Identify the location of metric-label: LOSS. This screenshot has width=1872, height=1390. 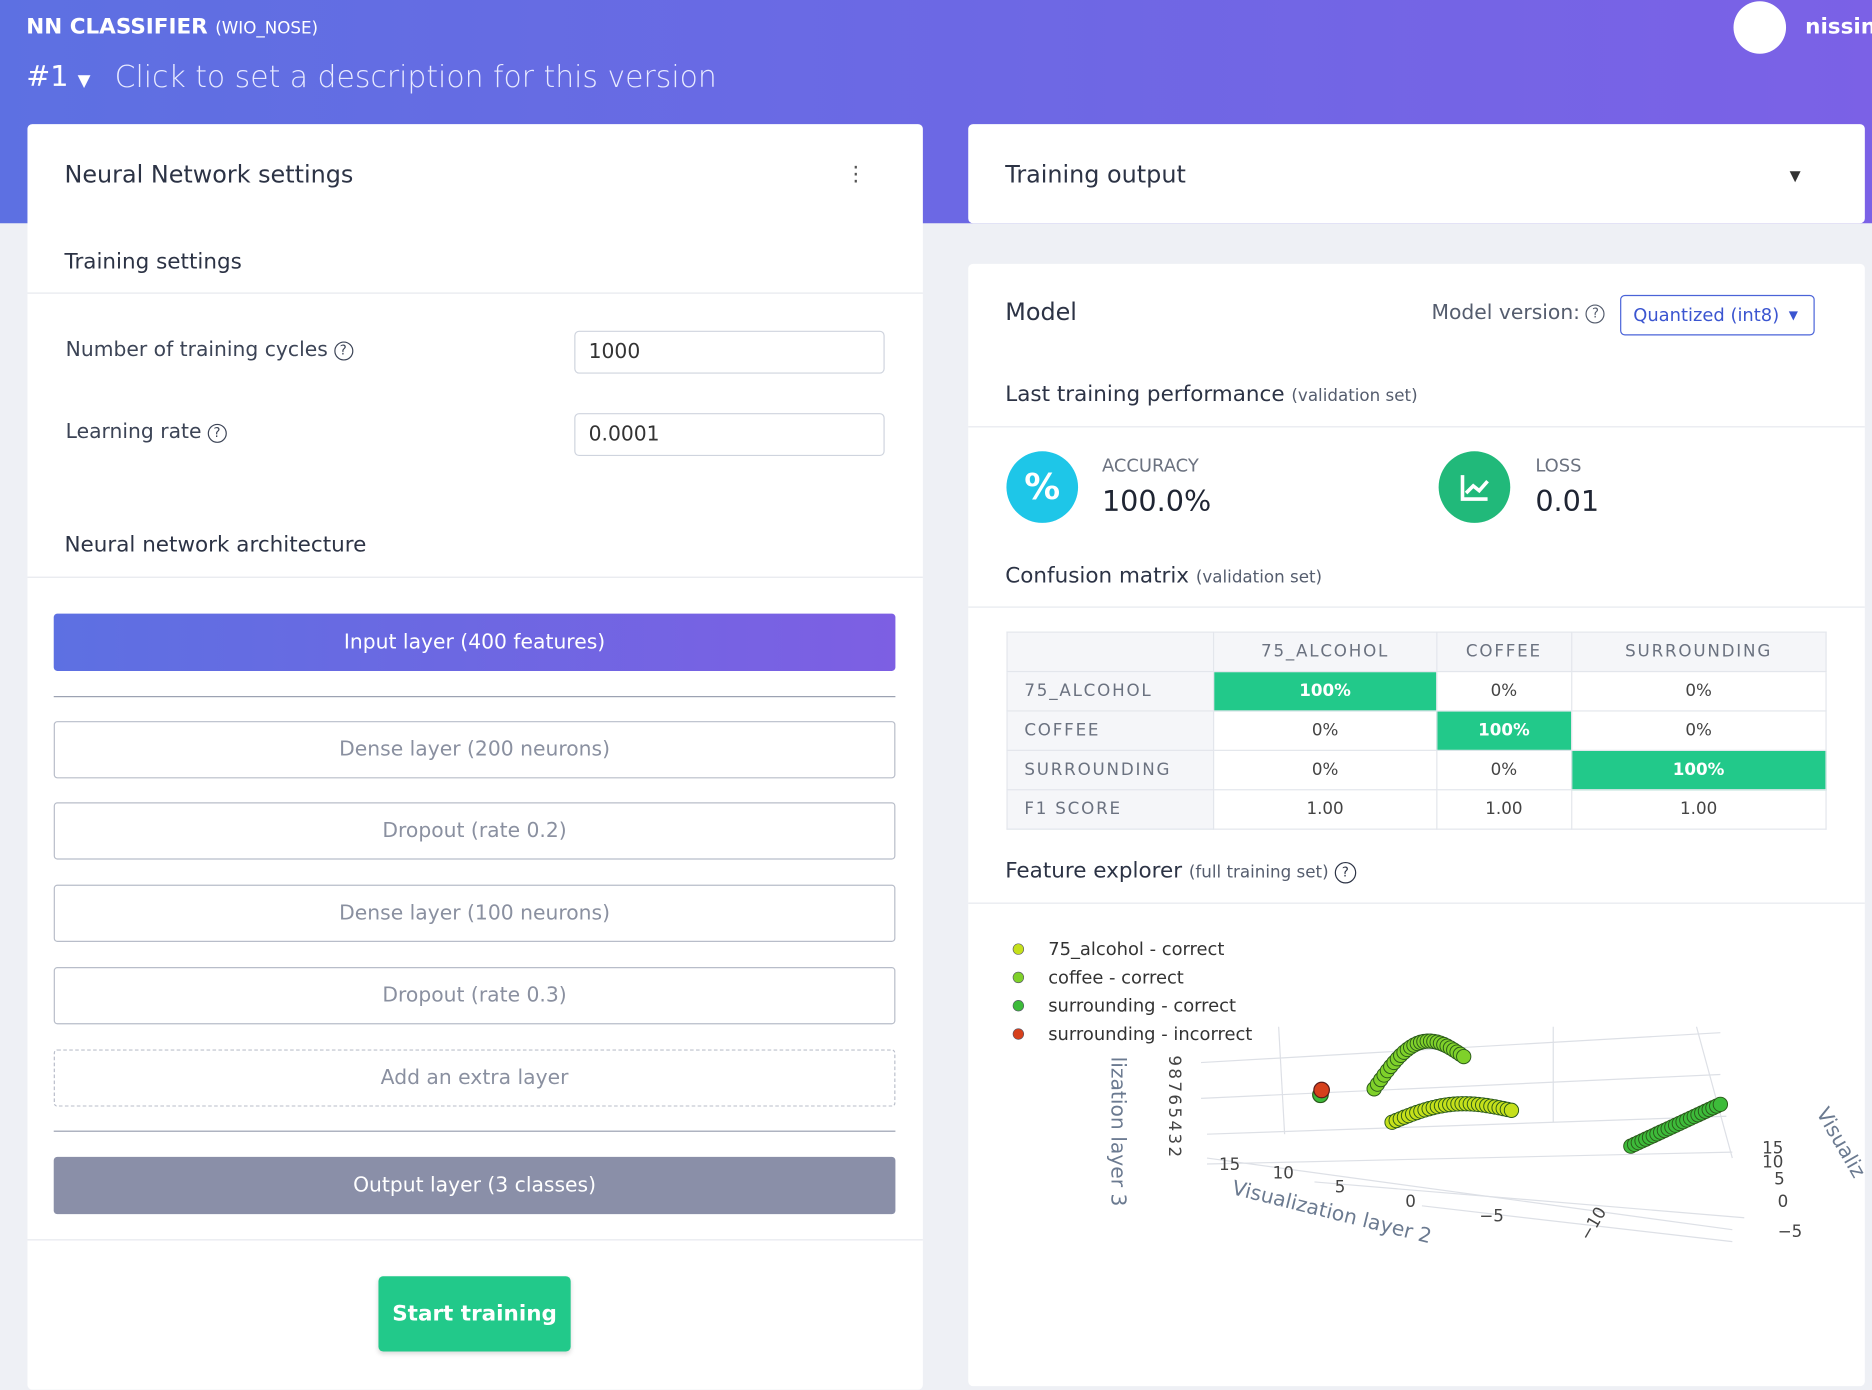
(1558, 465).